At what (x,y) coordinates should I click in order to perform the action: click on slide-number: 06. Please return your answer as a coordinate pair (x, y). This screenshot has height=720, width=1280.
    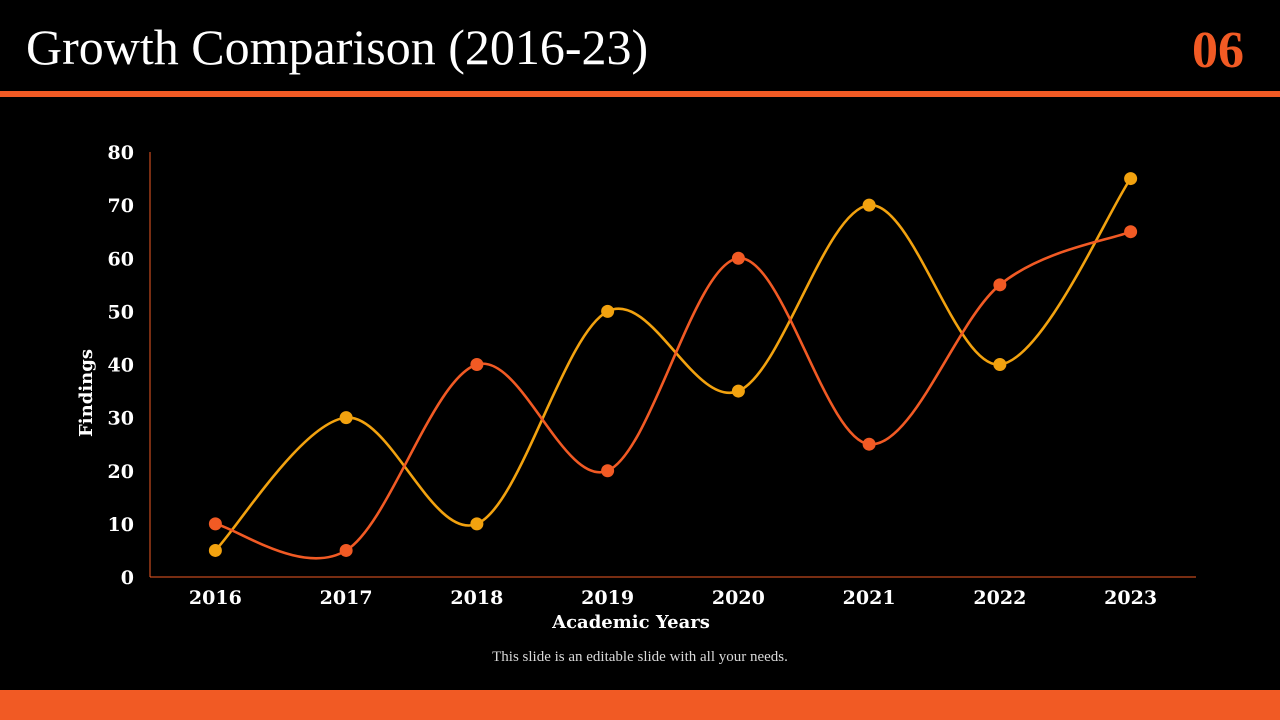
    Looking at the image, I should click on (1218, 50).